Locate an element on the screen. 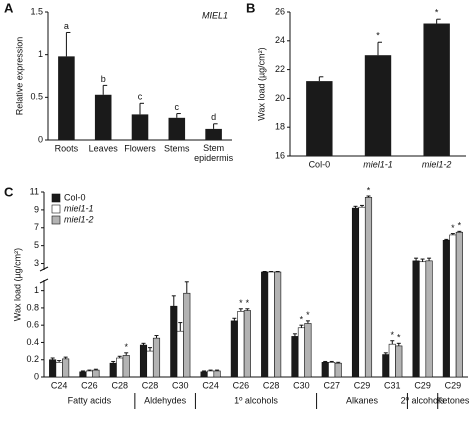 The width and height of the screenshot is (474, 421). y-tick-label: 0.4 is located at coordinates (32, 342).